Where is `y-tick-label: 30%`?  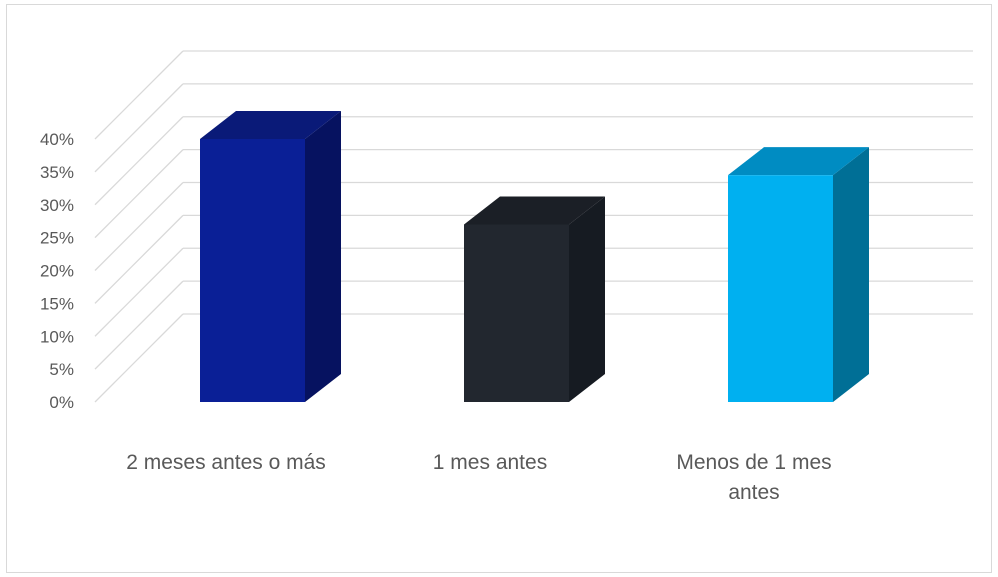 y-tick-label: 30% is located at coordinates (57, 205).